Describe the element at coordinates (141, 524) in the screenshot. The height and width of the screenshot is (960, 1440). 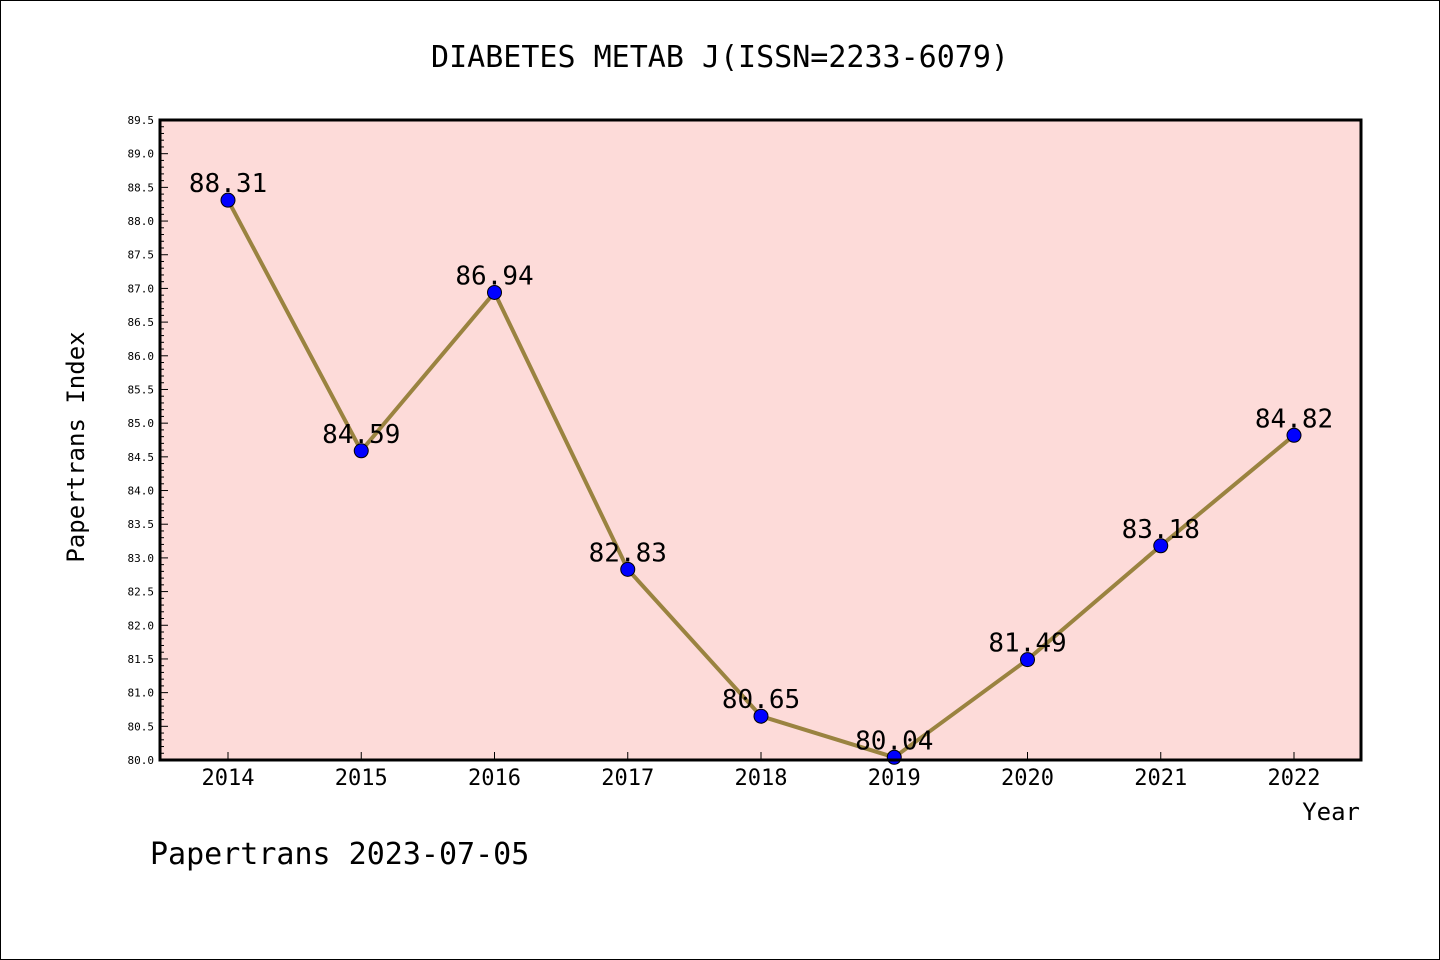
I see `y-tick-label: 83.5` at that location.